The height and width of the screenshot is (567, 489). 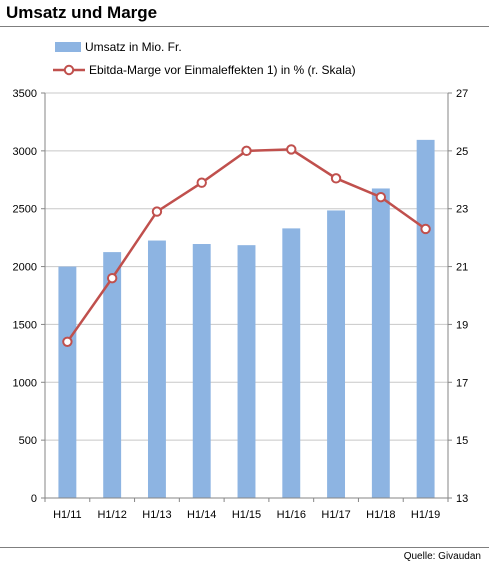 I want to click on bar-H1/18, so click(x=380, y=343).